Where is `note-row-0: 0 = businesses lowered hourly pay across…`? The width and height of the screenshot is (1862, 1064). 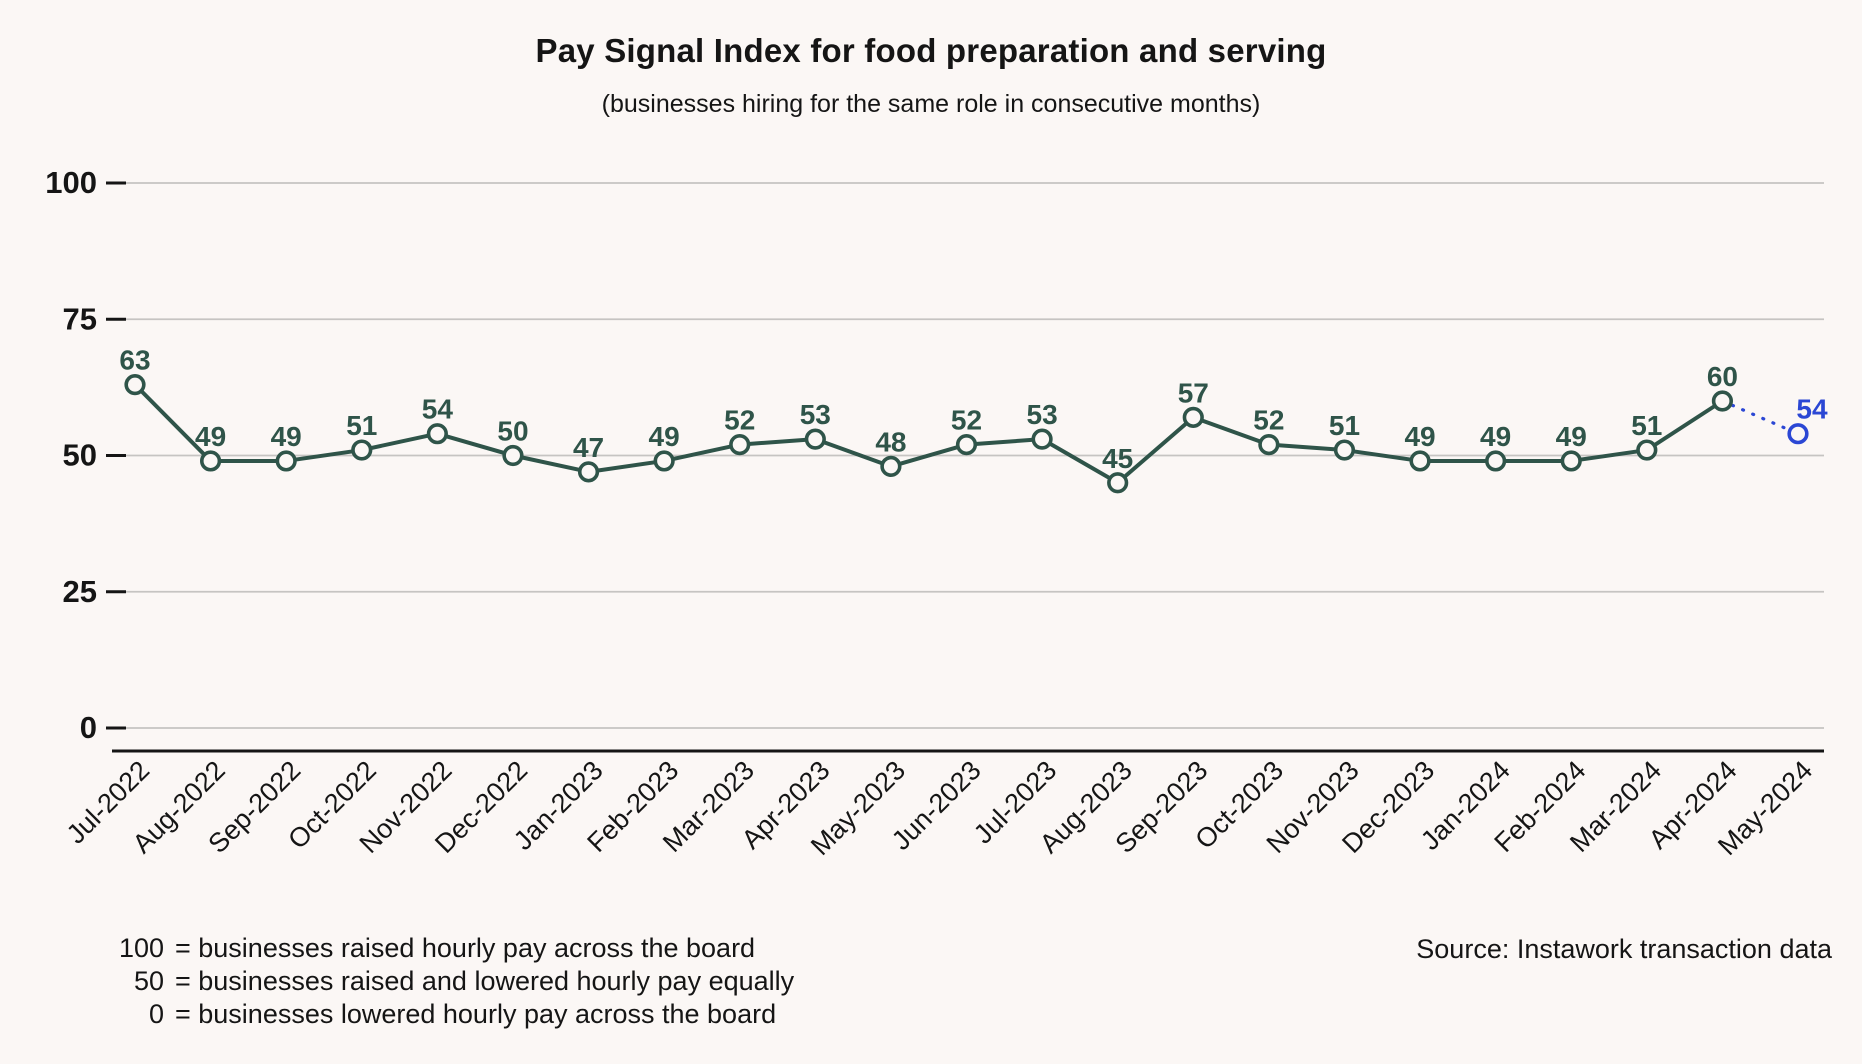 note-row-0: 0 = businesses lowered hourly pay across… is located at coordinates (449, 1014).